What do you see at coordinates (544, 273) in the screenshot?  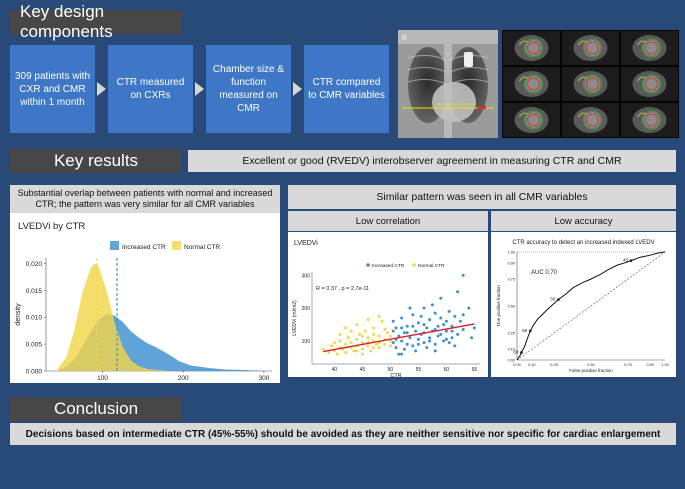 I see `auc-annotation: AUC 0.70` at bounding box center [544, 273].